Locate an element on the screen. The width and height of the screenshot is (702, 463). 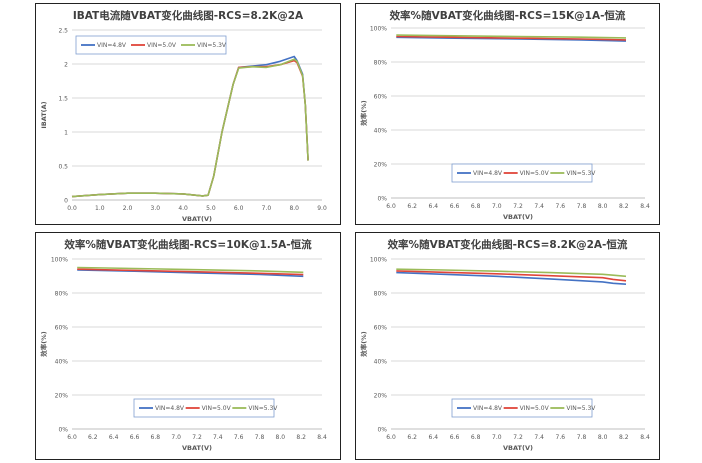
x-tick-label: 2.0 is located at coordinates (128, 208).